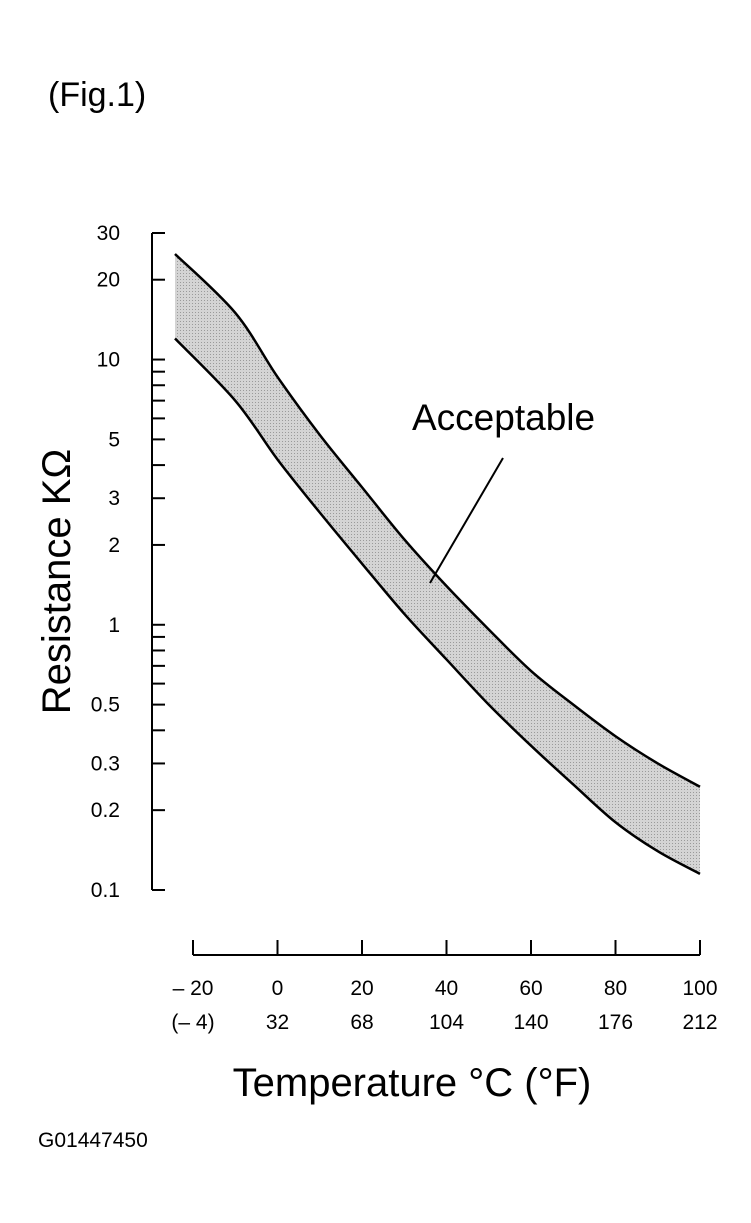 This screenshot has width=751, height=1223. What do you see at coordinates (193, 988) in the screenshot?
I see `x-tick-label-celsius: – 20` at bounding box center [193, 988].